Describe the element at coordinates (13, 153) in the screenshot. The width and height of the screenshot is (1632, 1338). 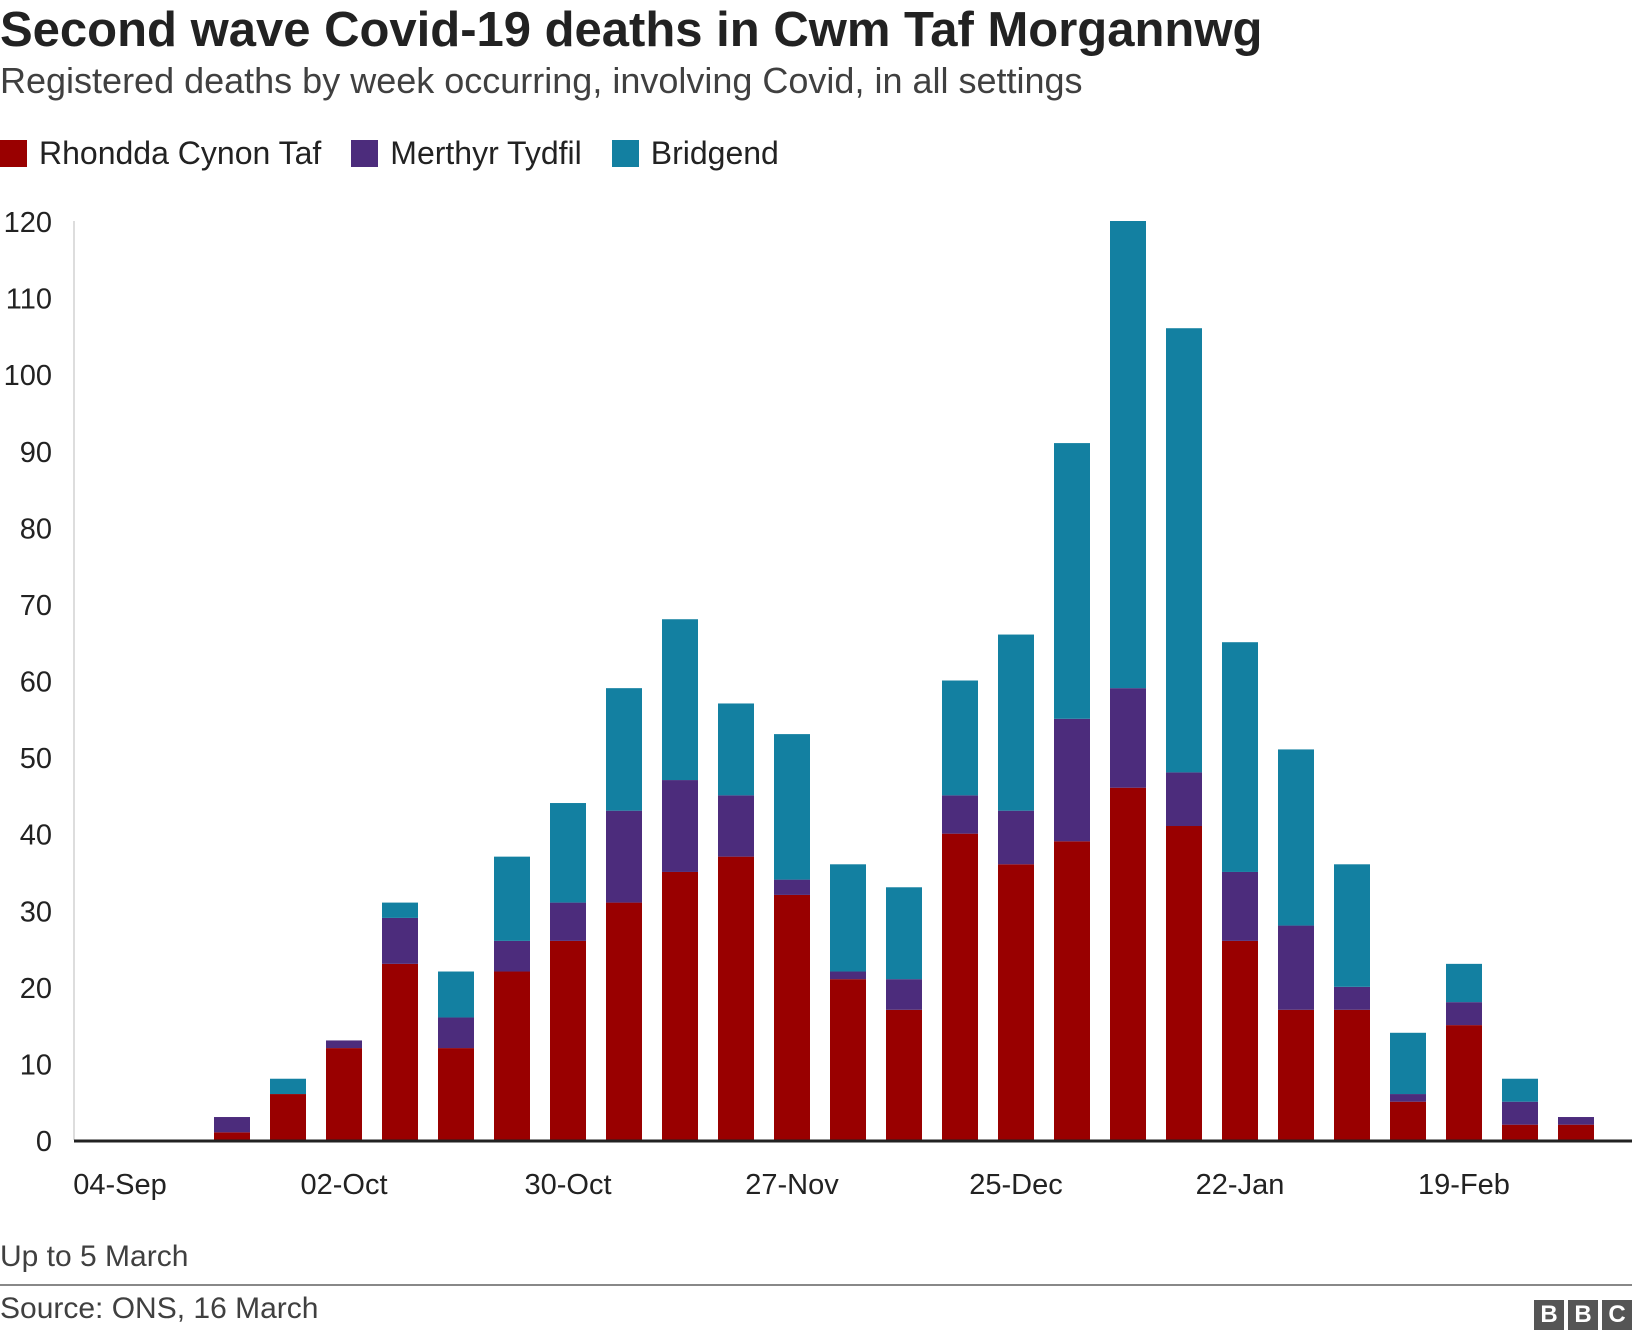
I see `legend-swatch-rhondda` at that location.